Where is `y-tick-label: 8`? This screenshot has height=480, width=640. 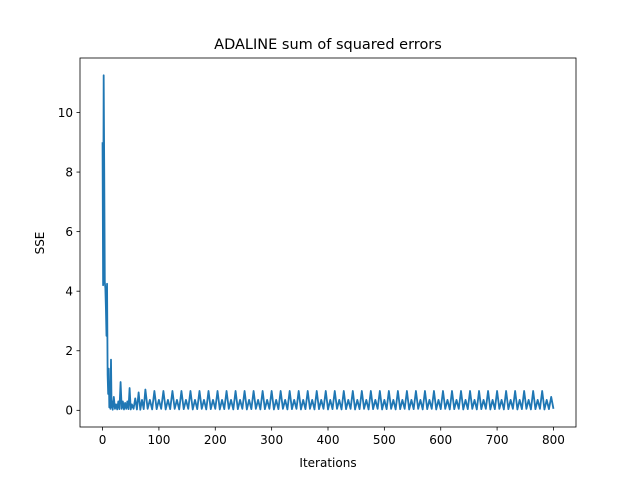 y-tick-label: 8 is located at coordinates (69, 172).